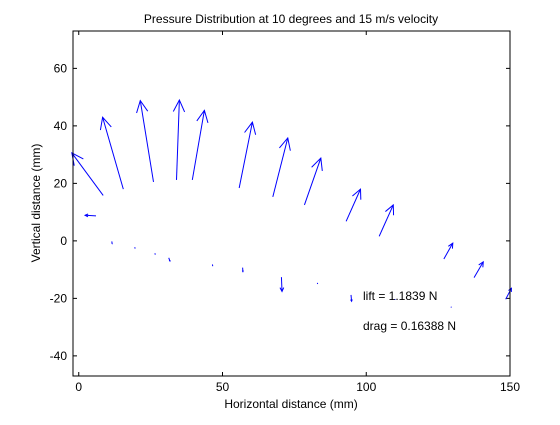 The image size is (560, 425). Describe the element at coordinates (59, 356) in the screenshot. I see `y-tick-label: -40` at that location.